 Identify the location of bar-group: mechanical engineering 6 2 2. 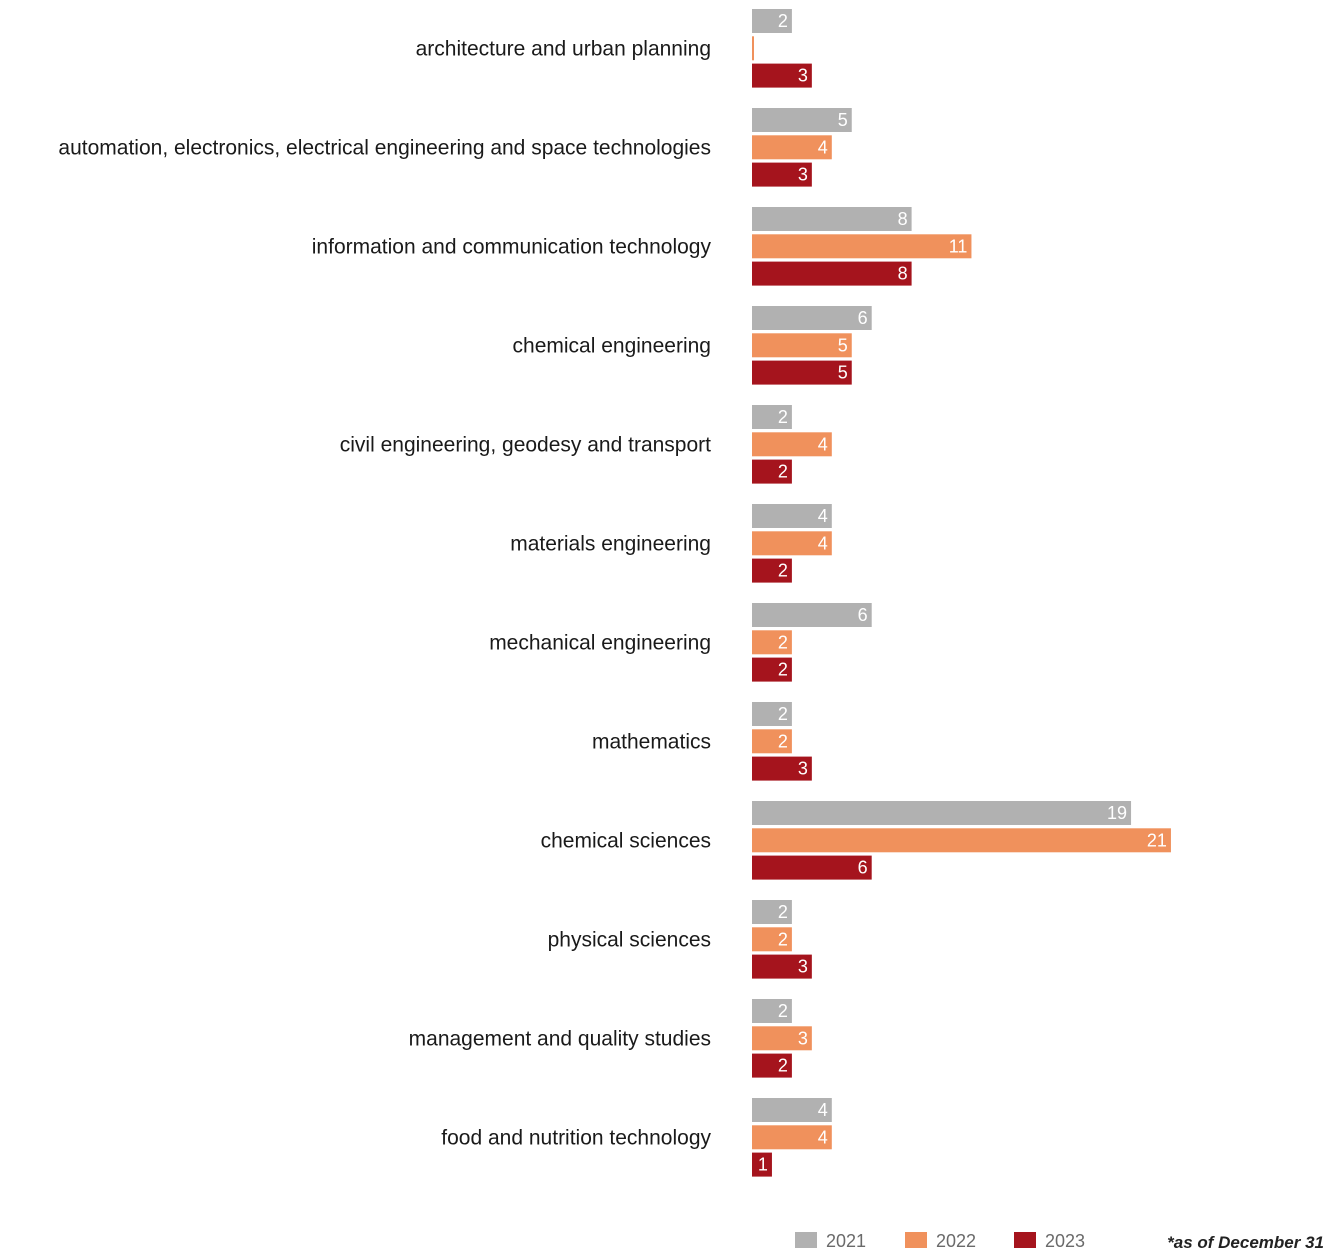
(680, 642).